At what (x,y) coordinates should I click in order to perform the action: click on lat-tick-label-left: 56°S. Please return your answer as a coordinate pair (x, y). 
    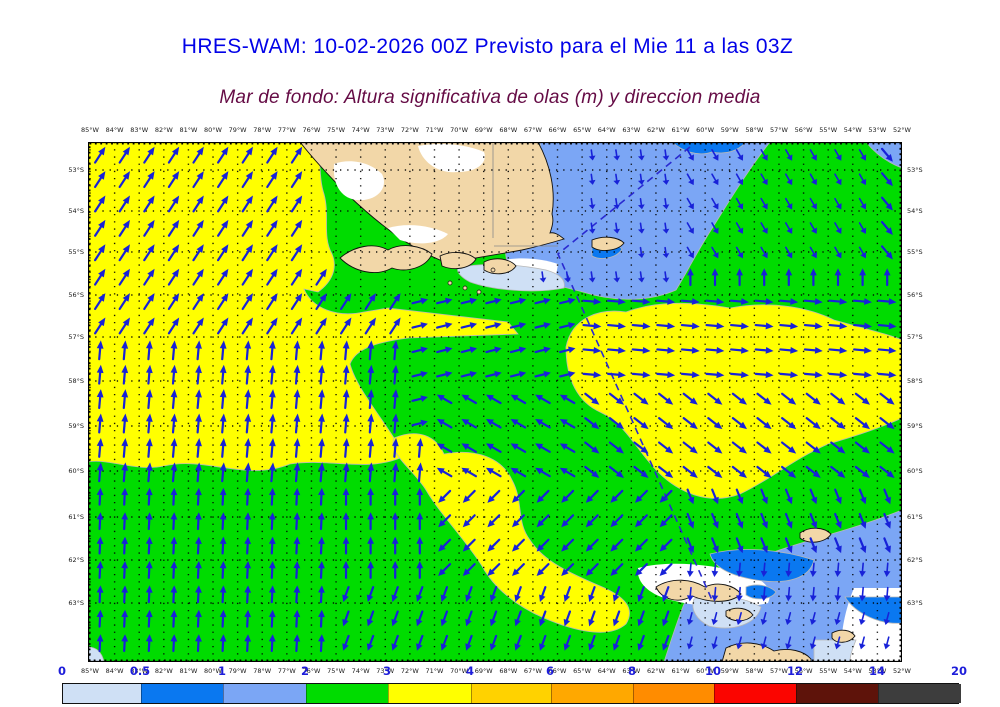
    Looking at the image, I should click on (76, 295).